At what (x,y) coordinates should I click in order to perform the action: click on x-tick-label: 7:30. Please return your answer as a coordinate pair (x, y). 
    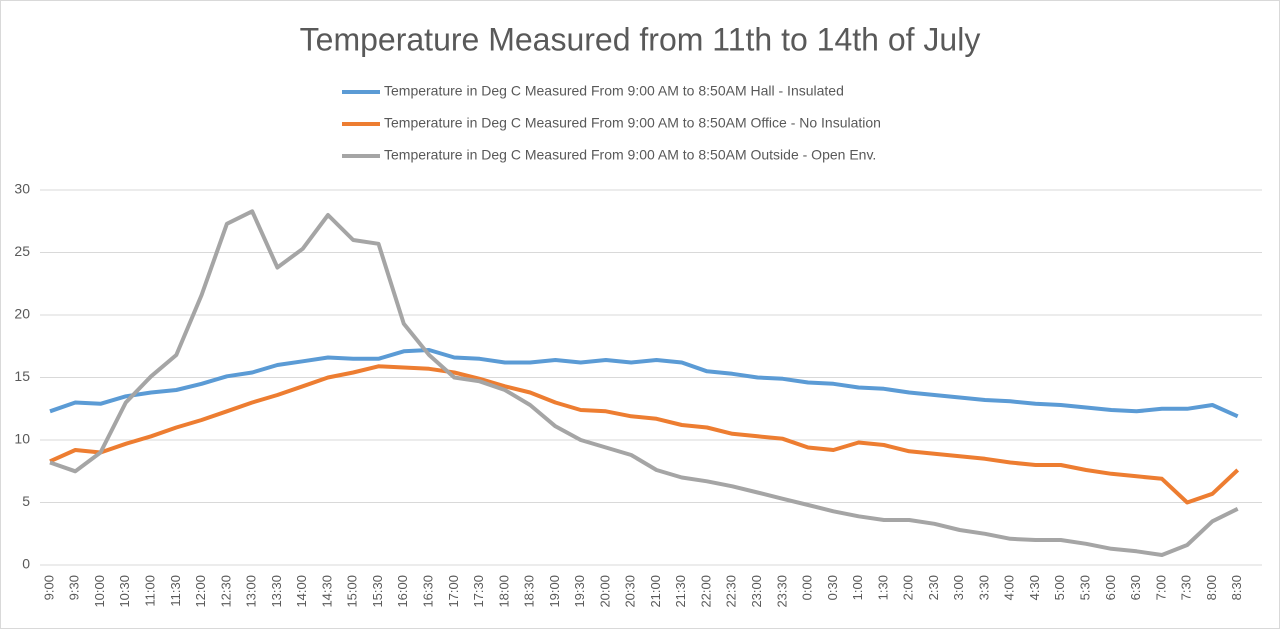
    Looking at the image, I should click on (1186, 587).